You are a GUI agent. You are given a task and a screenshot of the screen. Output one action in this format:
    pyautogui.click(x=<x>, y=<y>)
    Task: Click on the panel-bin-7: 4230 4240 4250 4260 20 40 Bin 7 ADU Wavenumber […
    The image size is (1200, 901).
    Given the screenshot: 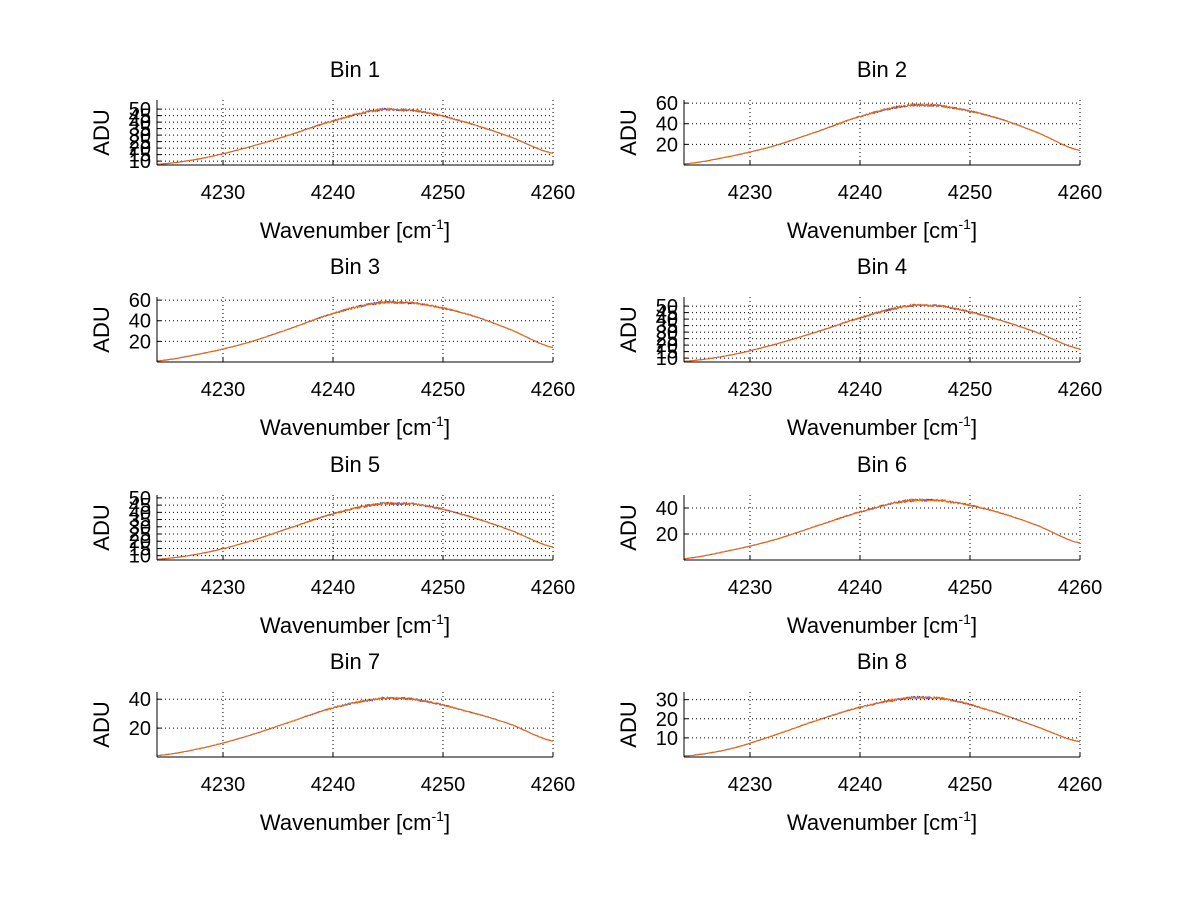 What is the action you would take?
    pyautogui.click(x=332, y=742)
    